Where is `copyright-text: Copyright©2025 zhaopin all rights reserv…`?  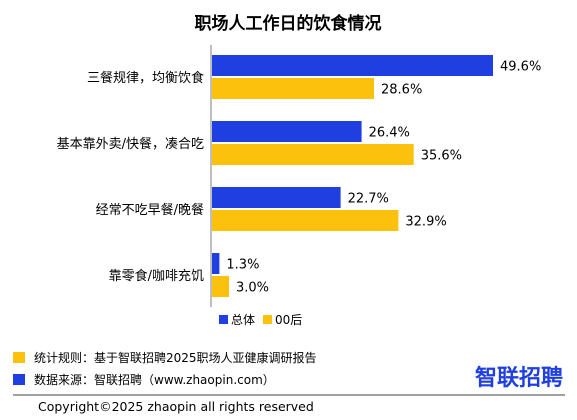
copyright-text: Copyright©2025 zhaopin all rights reserv… is located at coordinates (176, 406).